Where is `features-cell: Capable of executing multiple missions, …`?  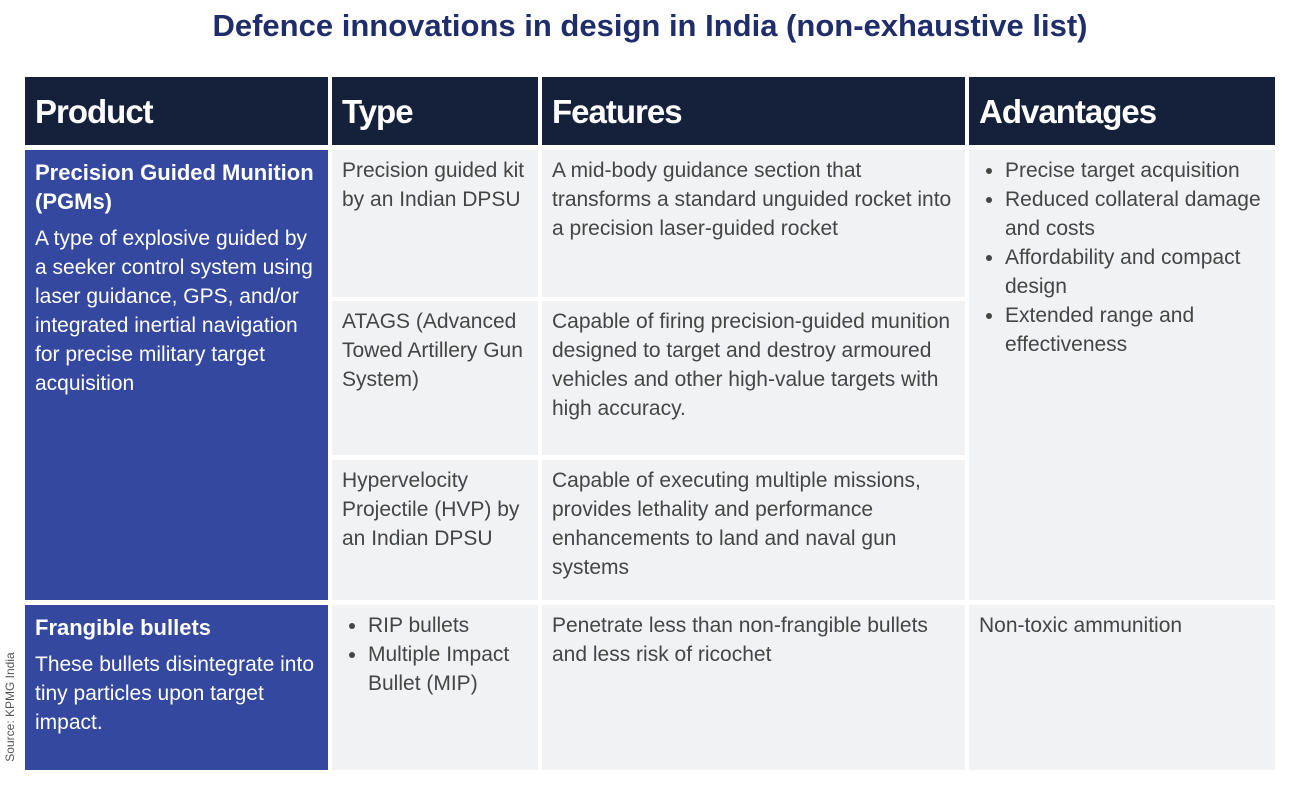 features-cell: Capable of executing multiple missions, … is located at coordinates (753, 530).